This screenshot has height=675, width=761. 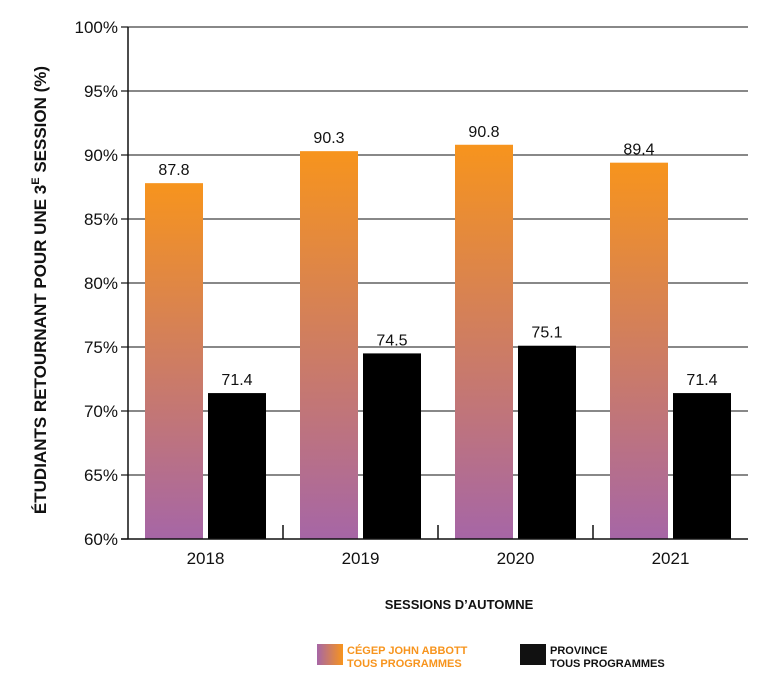 I want to click on x-axis-label: SESSIONS D’AUTOMNE, so click(x=459, y=604).